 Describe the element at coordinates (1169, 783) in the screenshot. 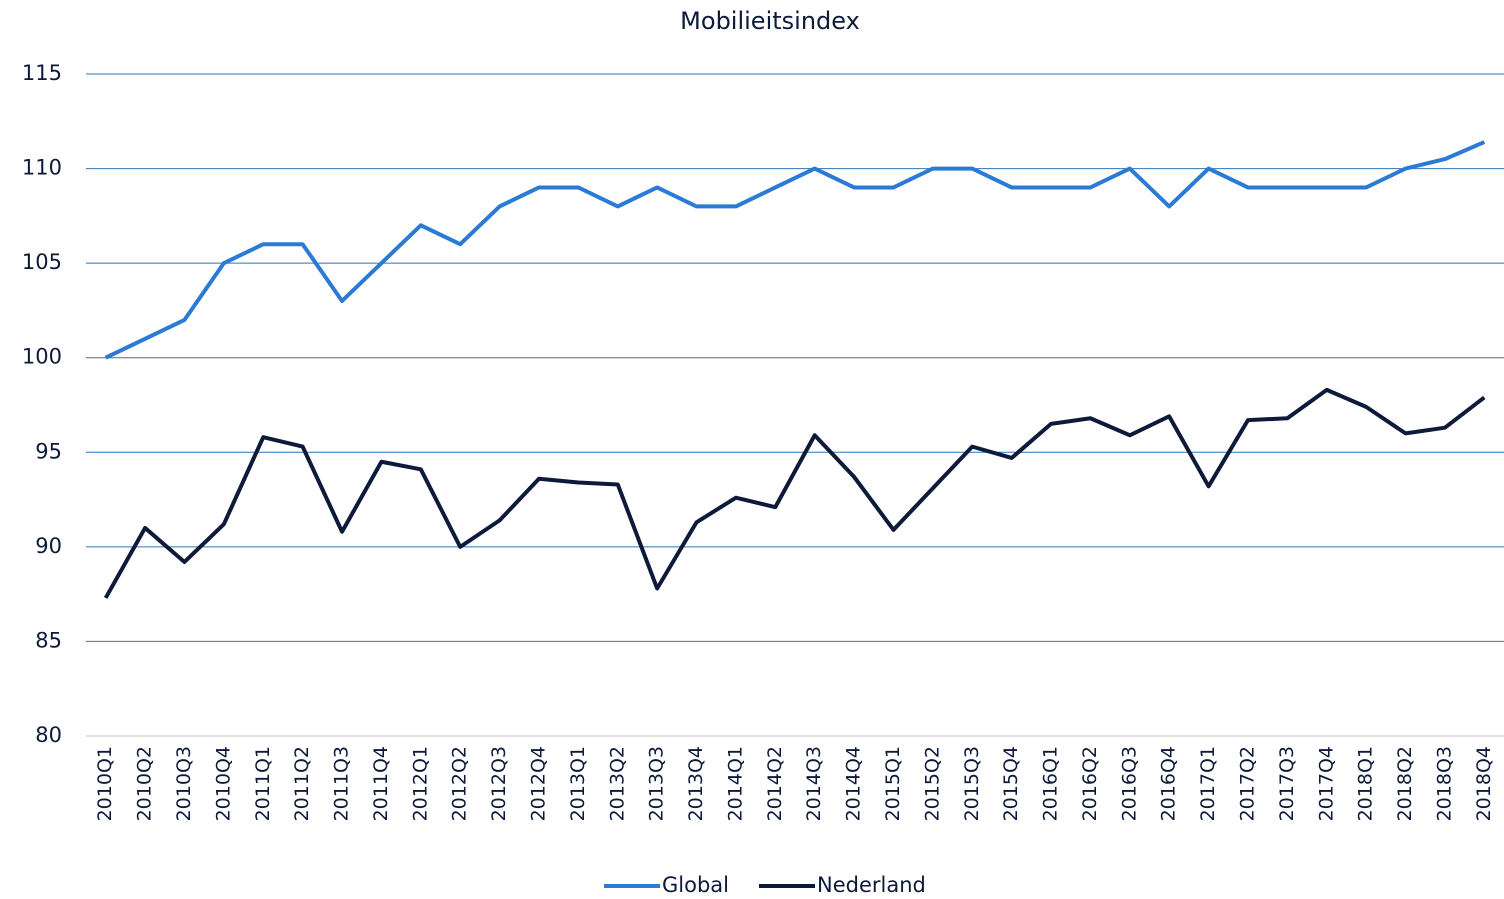

I see `x-tick-label: 2016Q4` at that location.